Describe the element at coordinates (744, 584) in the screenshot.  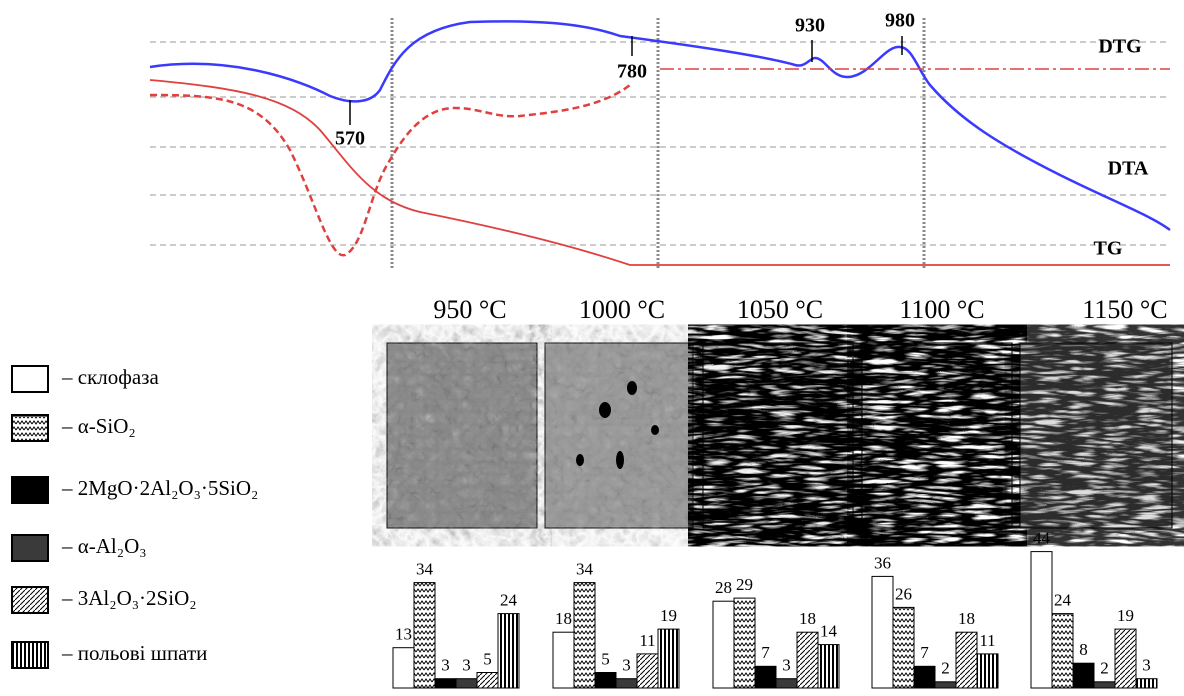
I see `value-label: 29` at that location.